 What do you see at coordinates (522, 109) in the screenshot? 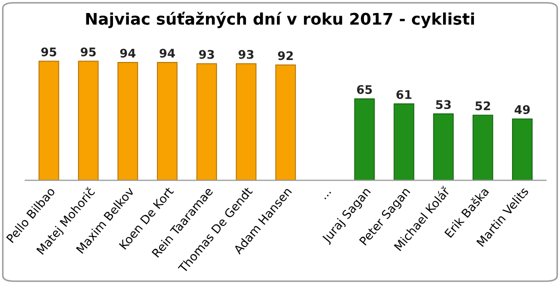
I see `data-label: 49` at bounding box center [522, 109].